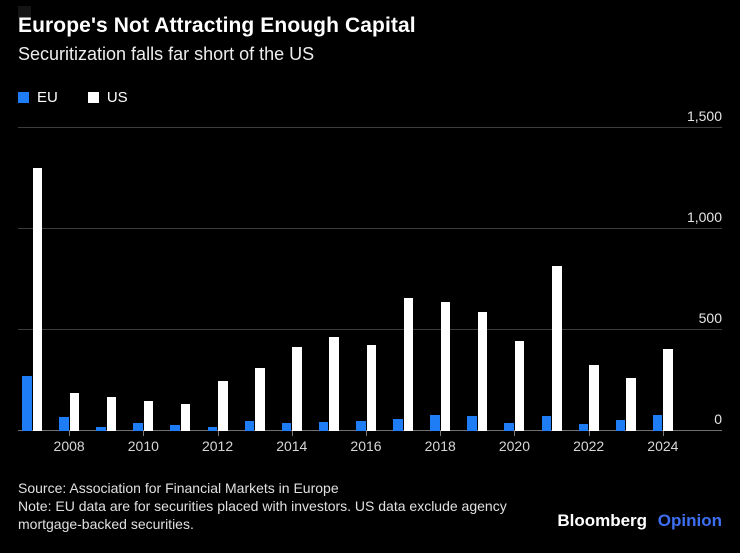 The width and height of the screenshot is (740, 553). What do you see at coordinates (143, 446) in the screenshot?
I see `x-tick-label-2010: 2010` at bounding box center [143, 446].